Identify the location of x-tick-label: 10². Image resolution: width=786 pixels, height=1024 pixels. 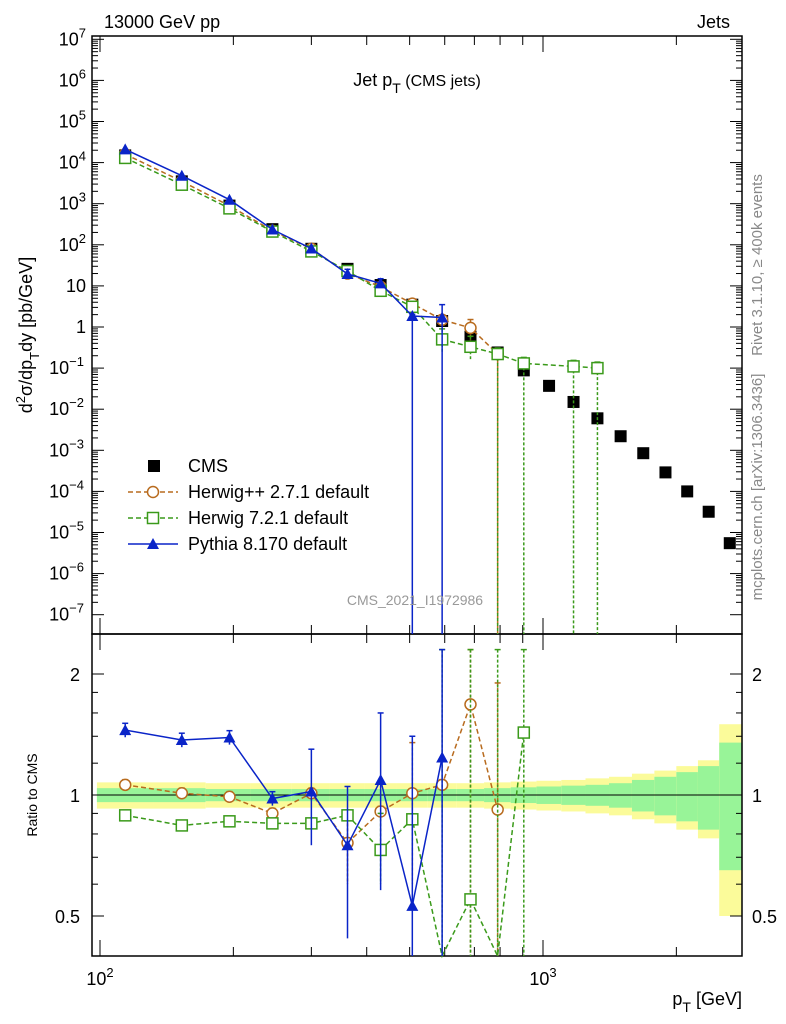
(99, 977).